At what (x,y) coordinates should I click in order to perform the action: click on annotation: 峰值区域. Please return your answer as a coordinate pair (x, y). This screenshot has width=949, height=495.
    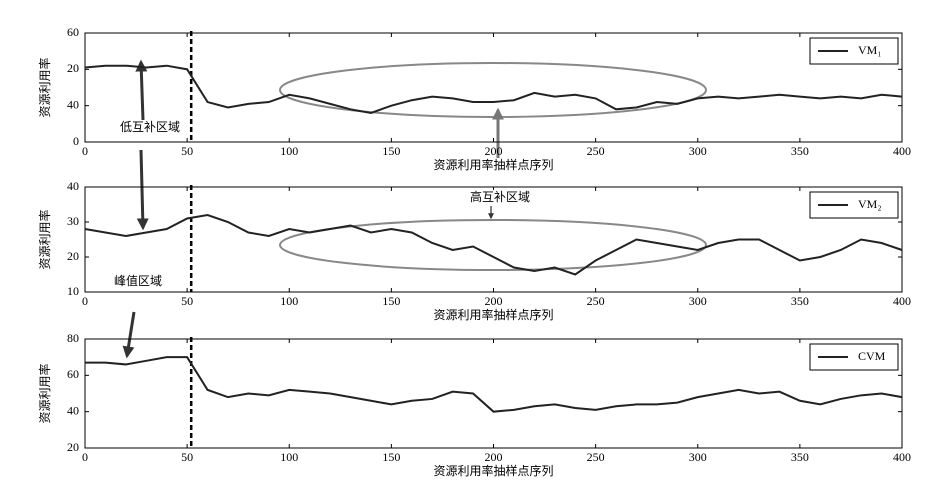
    Looking at the image, I should click on (138, 280).